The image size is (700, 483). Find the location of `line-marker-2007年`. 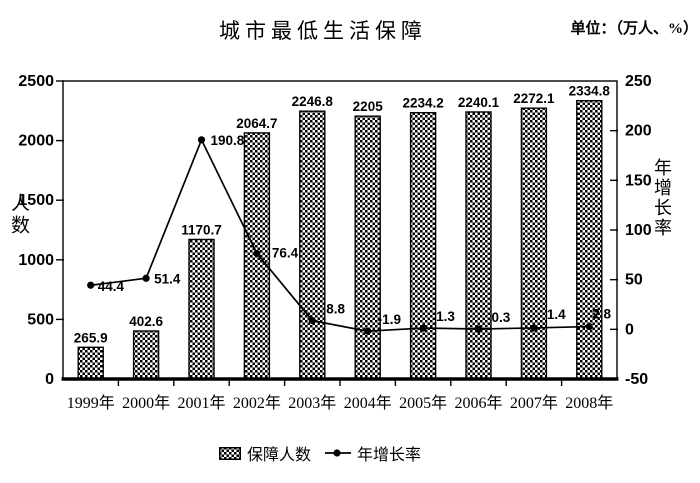

line-marker-2007年 is located at coordinates (534, 328).